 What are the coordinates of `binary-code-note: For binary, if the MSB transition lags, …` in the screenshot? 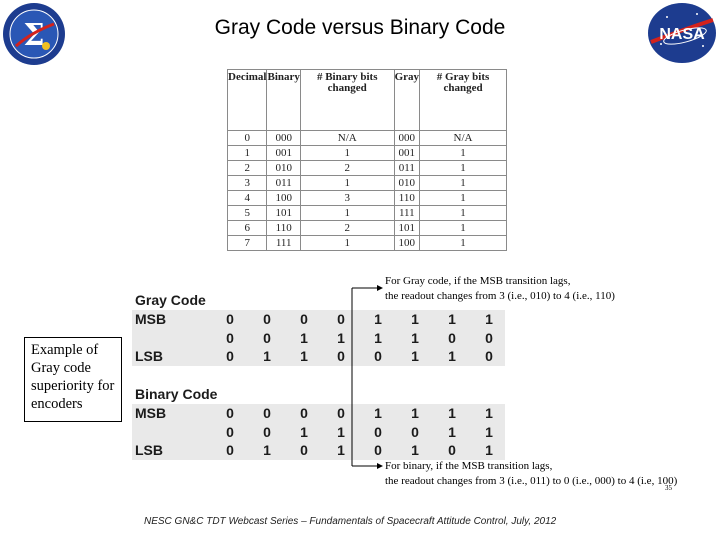 It's located at (531, 474).